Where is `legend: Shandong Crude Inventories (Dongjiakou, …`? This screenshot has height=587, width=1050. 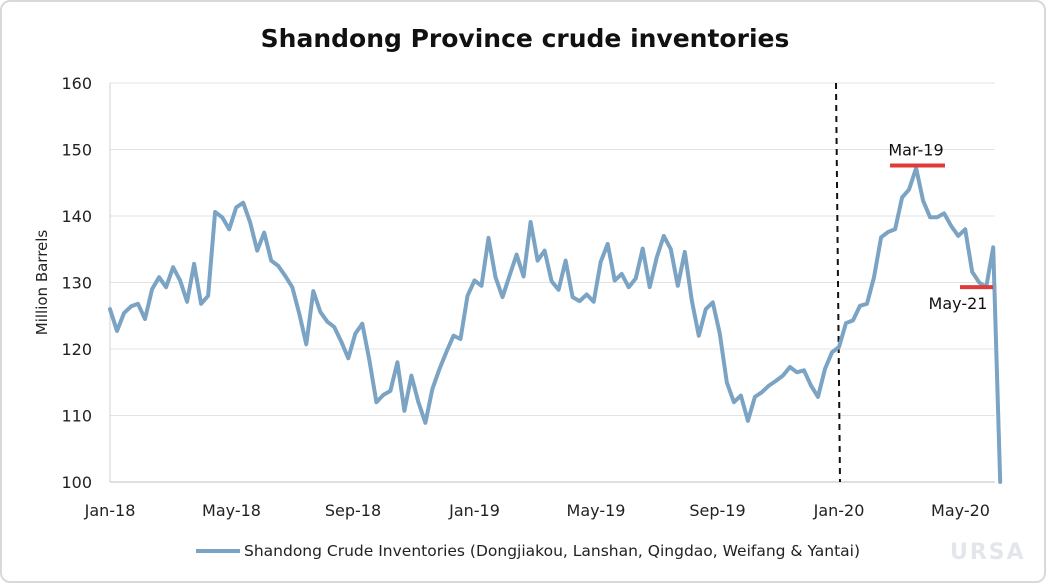
legend: Shandong Crude Inventories (Dongjiakou, … is located at coordinates (528, 551).